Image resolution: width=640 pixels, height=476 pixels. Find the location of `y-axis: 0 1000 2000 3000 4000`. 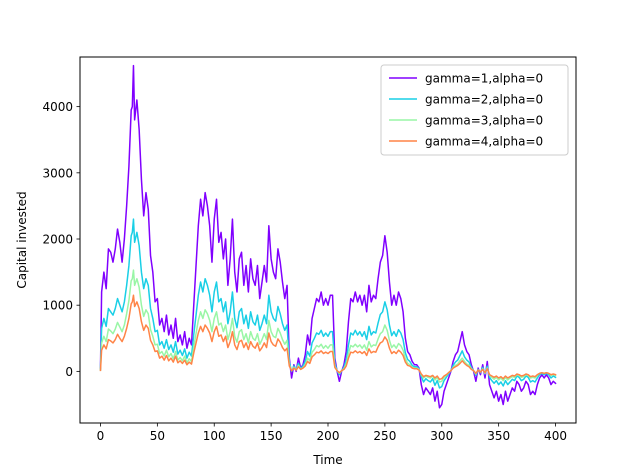

y-axis: 0 1000 2000 3000 4000 is located at coordinates (61, 239).